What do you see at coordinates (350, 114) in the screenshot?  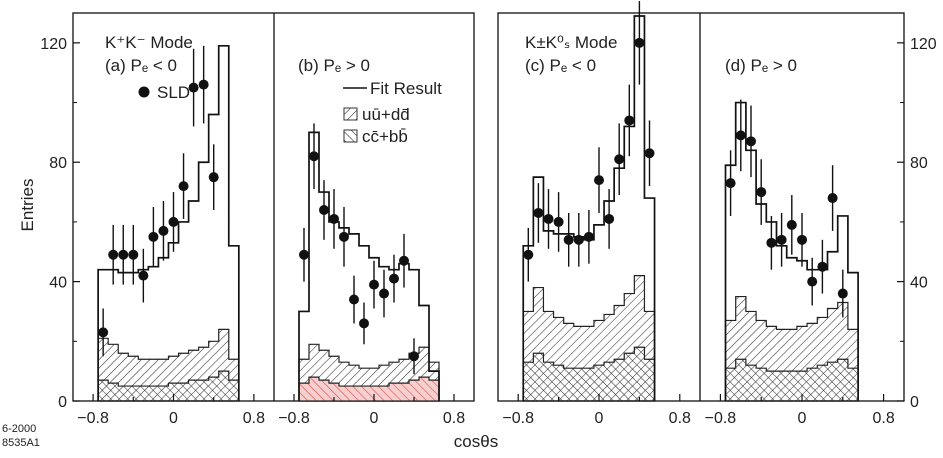 I see `legend-uds-swatch` at bounding box center [350, 114].